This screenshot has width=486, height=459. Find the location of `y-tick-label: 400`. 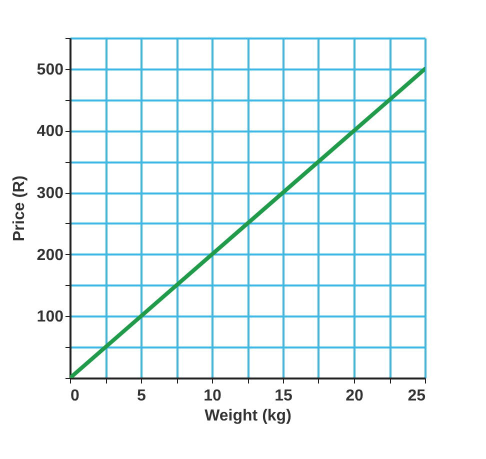

y-tick-label: 400 is located at coordinates (50, 131).